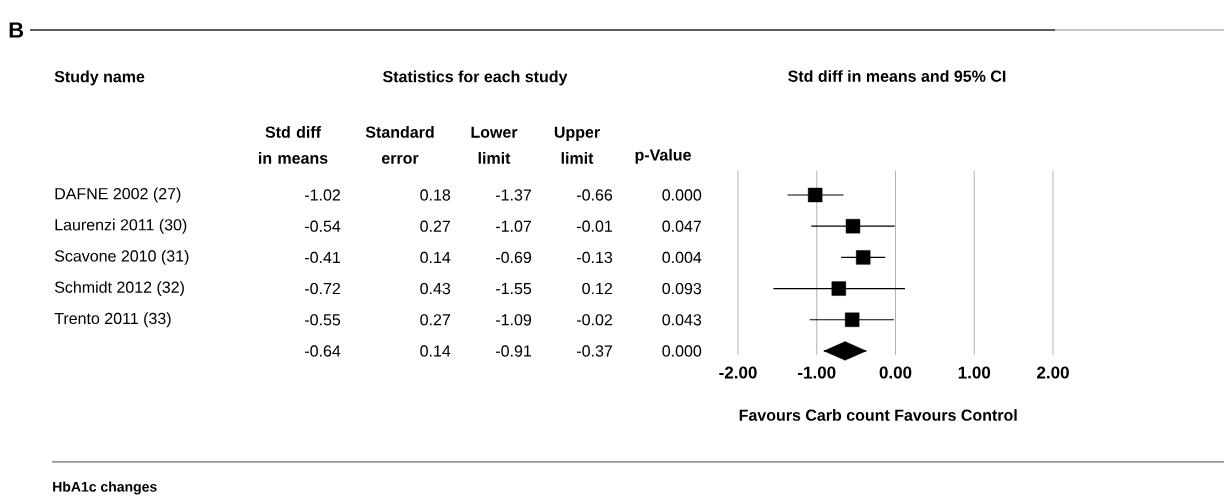 This screenshot has width=1224, height=498. I want to click on category-label: Std diff in means, so click(293, 145).